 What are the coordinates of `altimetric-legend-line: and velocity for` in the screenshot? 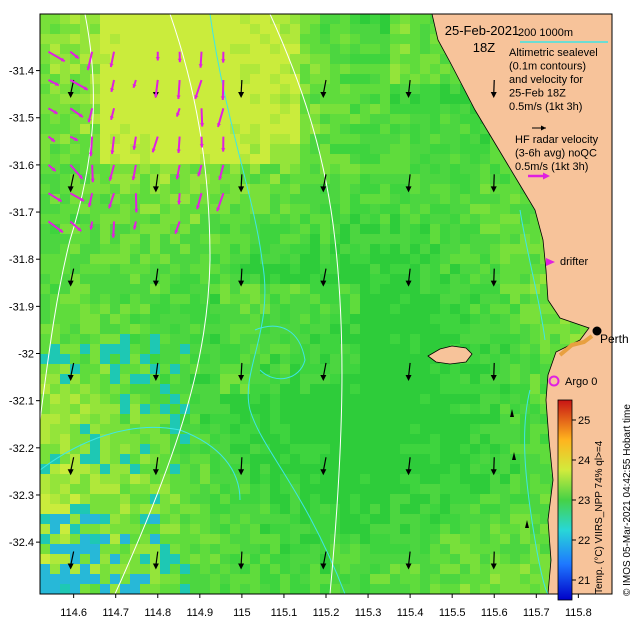 It's located at (546, 80).